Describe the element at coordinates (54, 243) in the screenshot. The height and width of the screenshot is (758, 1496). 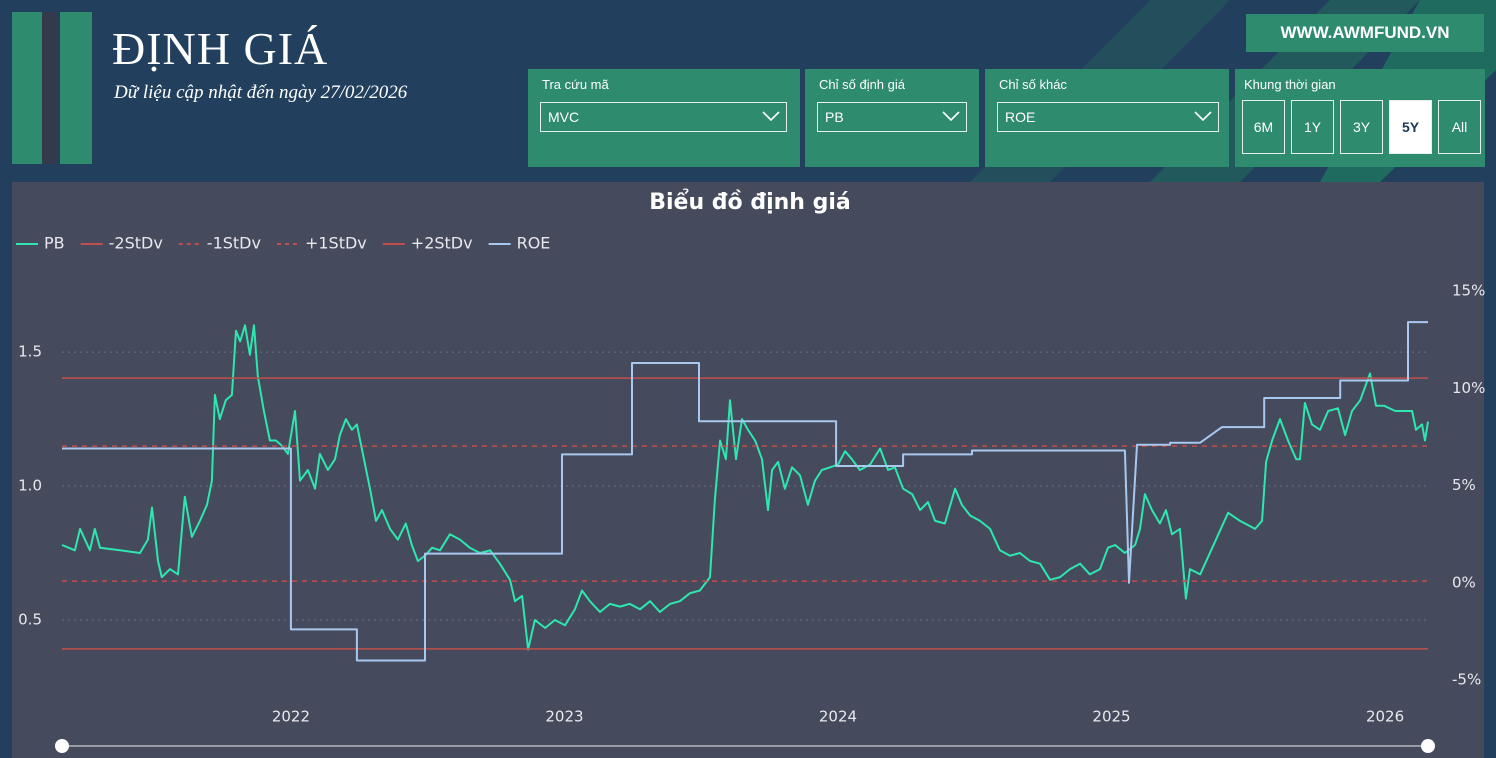
I see `legend-label: PB` at that location.